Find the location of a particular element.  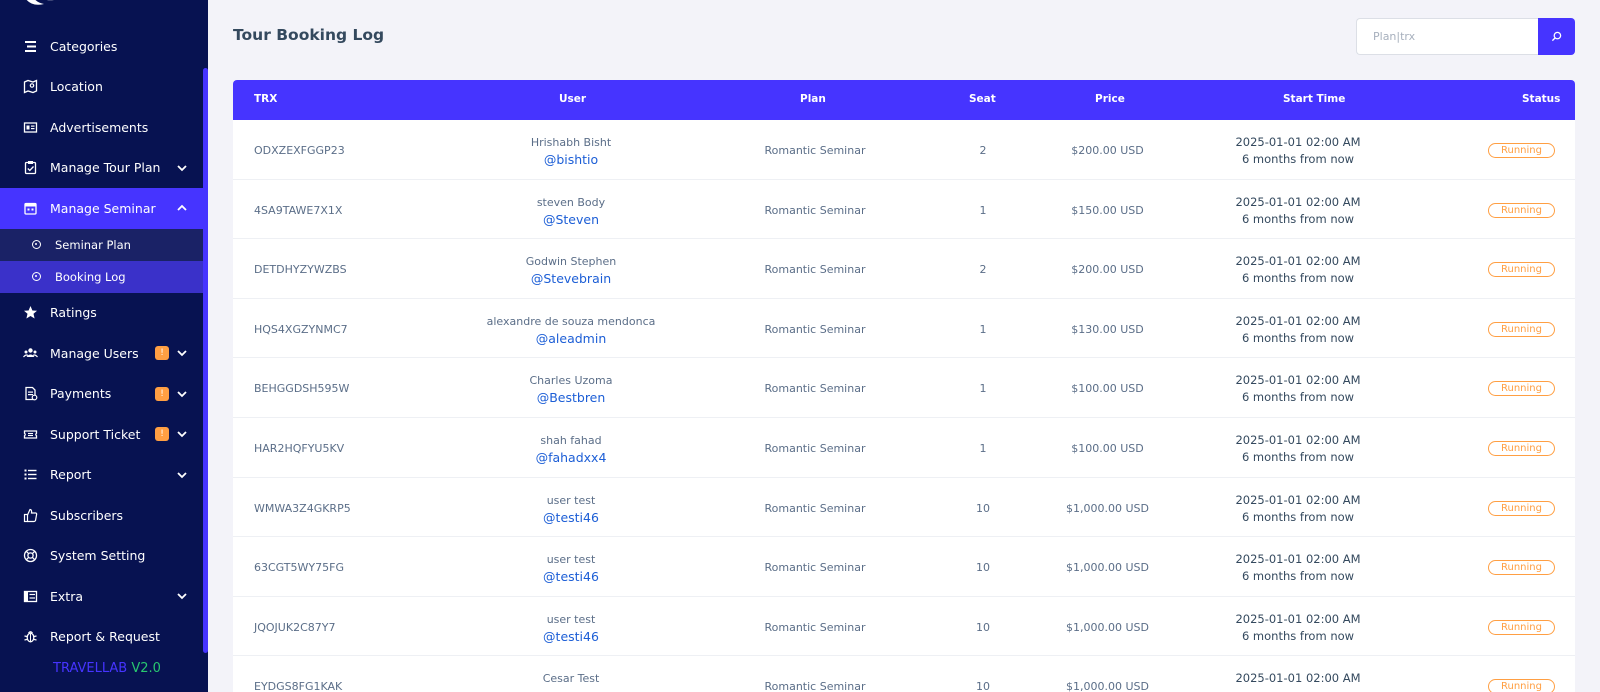

sidebar-item-advertisements: Advertisements is located at coordinates (101, 127).